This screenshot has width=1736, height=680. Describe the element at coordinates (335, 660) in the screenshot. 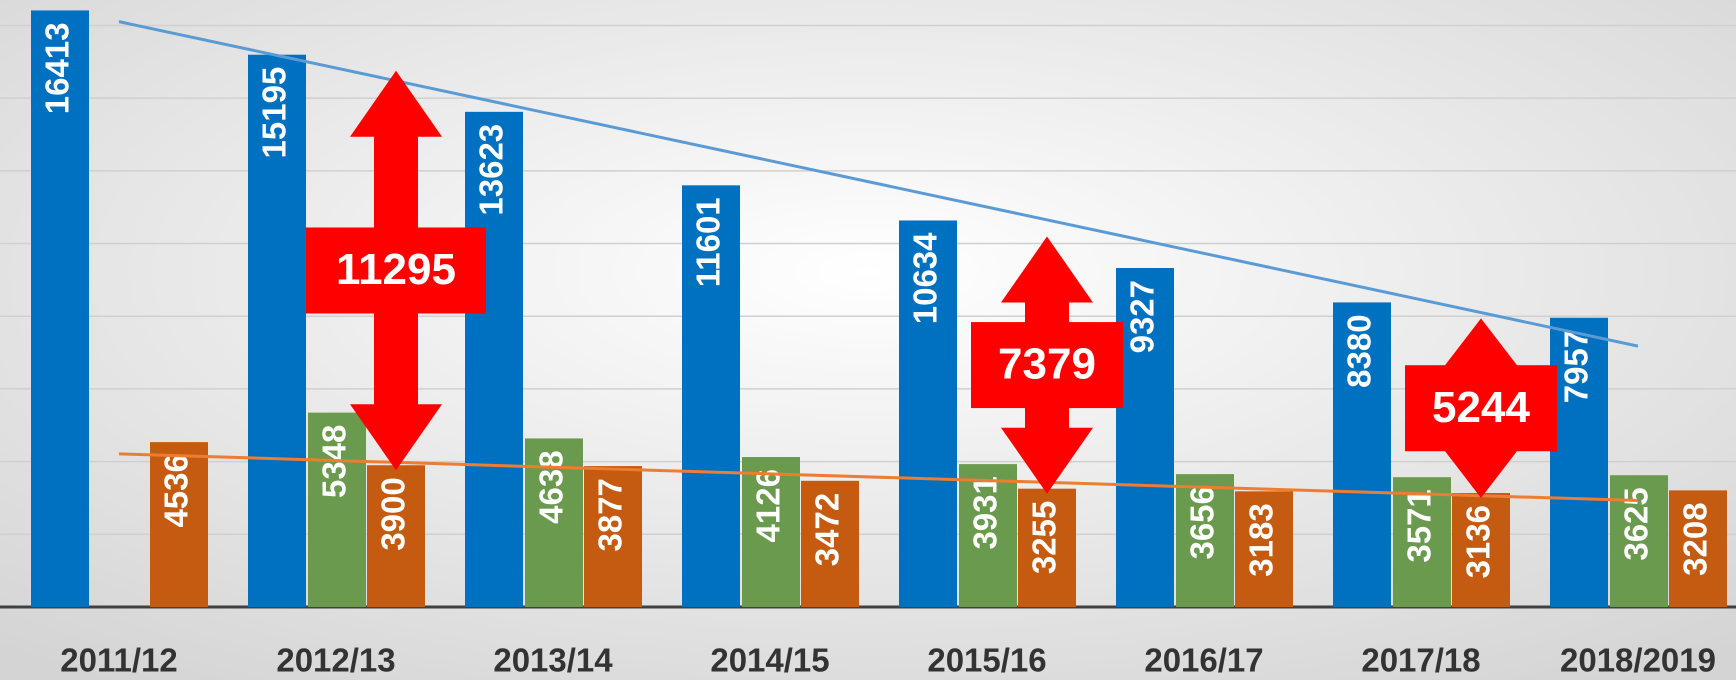

I see `x-tick-label: 2012/13` at that location.